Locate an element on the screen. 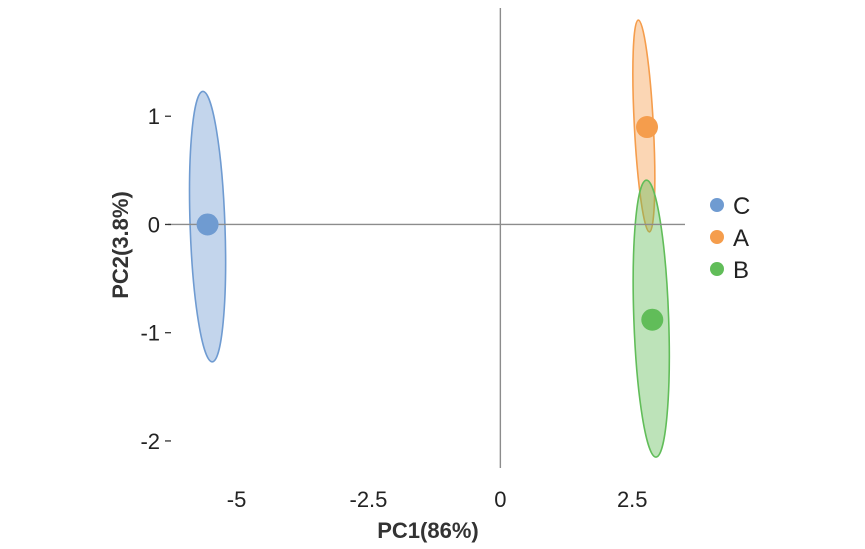 This screenshot has width=865, height=549. legend-swatch-a is located at coordinates (717, 237).